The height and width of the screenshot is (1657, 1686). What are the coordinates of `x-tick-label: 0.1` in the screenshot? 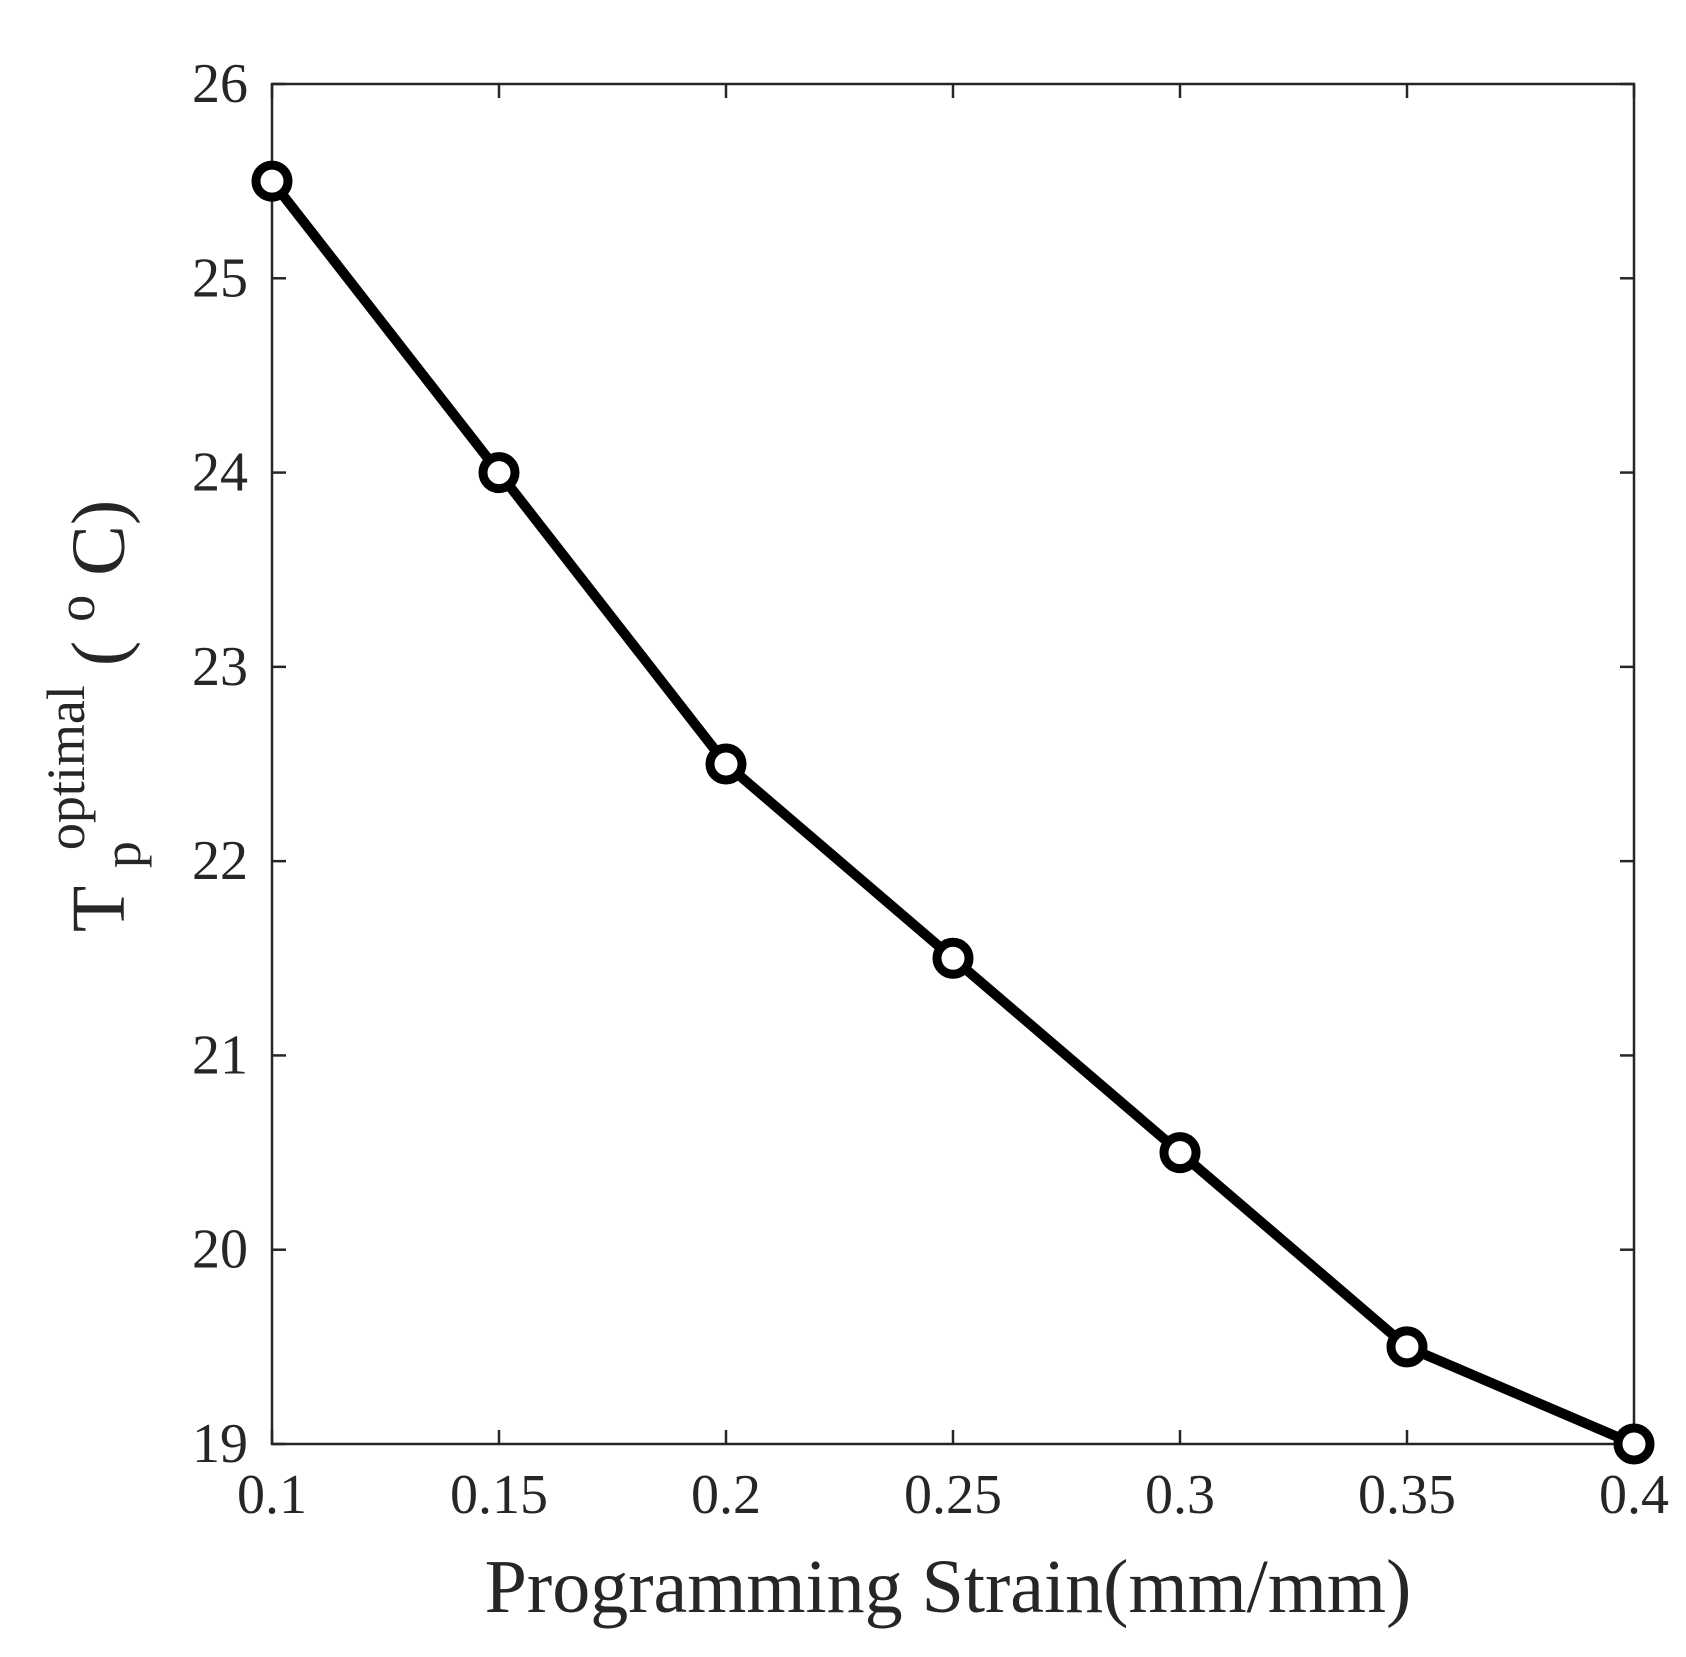 It's located at (272, 1495).